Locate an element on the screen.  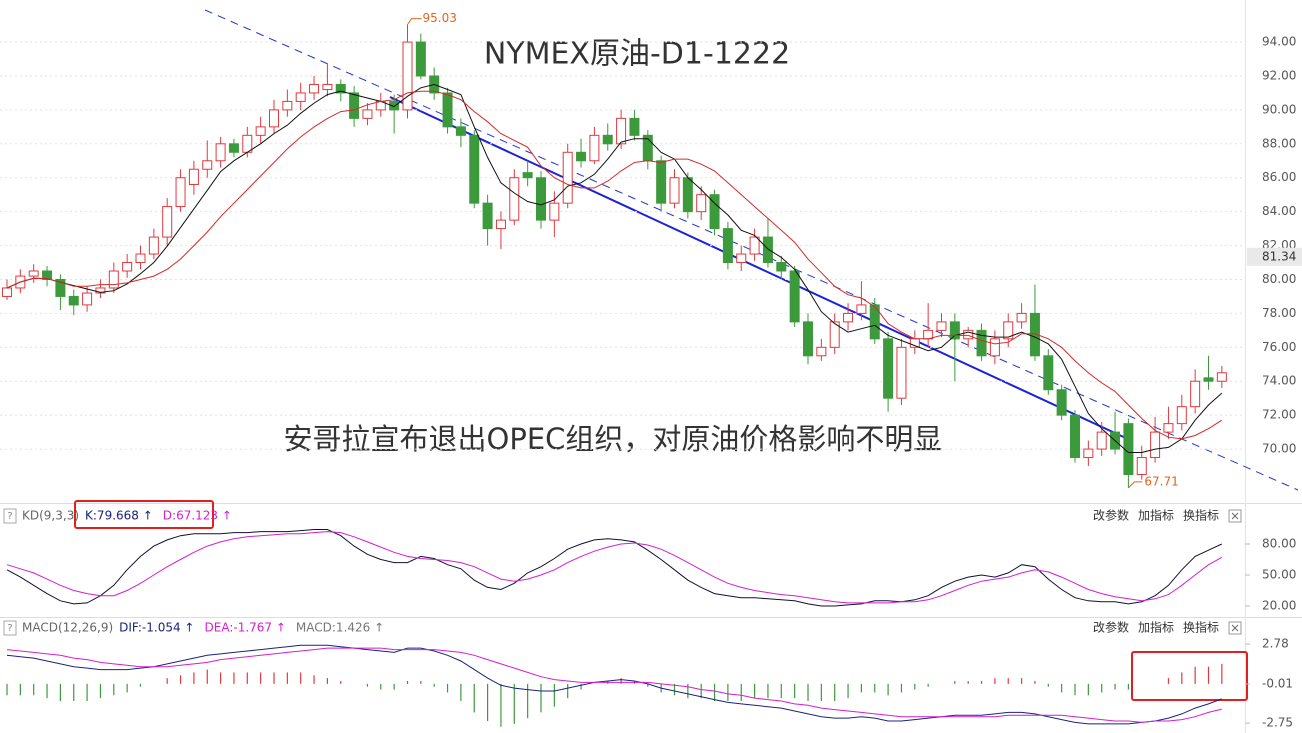
indicator-label: MACD(12,26,9) is located at coordinates (67, 628).